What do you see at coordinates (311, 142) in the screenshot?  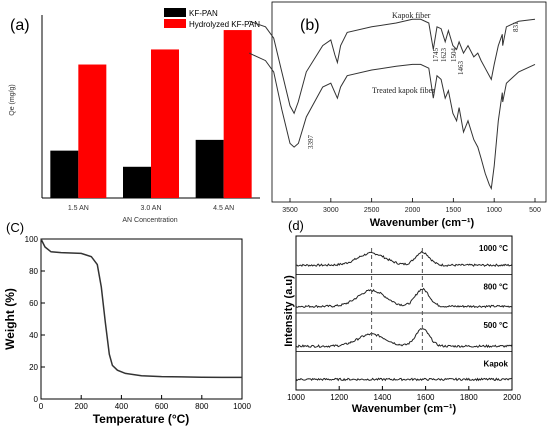 I see `annotation-3397: 3397` at bounding box center [311, 142].